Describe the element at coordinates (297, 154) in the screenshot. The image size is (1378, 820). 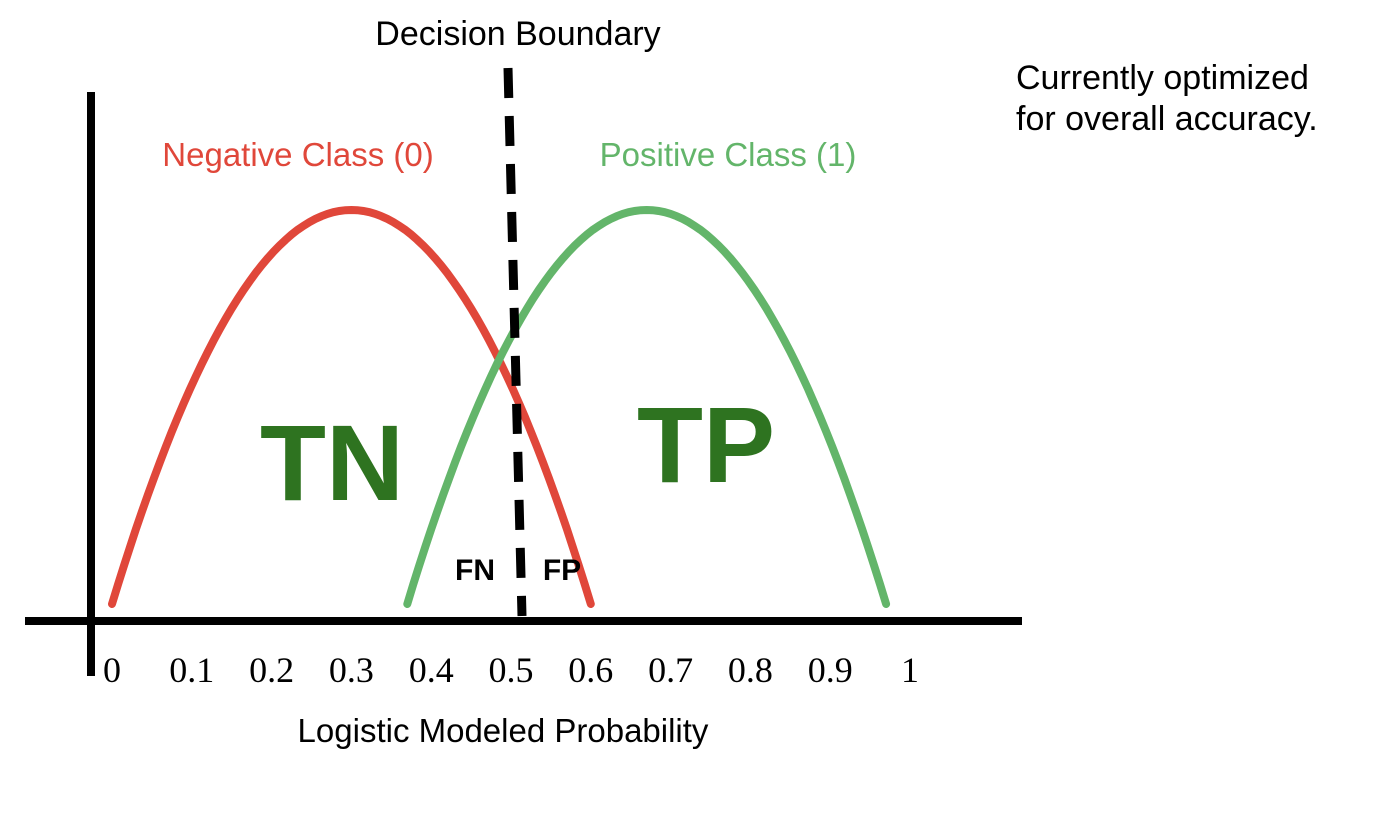
I see `negative-class-label: Negative Class (0)` at that location.